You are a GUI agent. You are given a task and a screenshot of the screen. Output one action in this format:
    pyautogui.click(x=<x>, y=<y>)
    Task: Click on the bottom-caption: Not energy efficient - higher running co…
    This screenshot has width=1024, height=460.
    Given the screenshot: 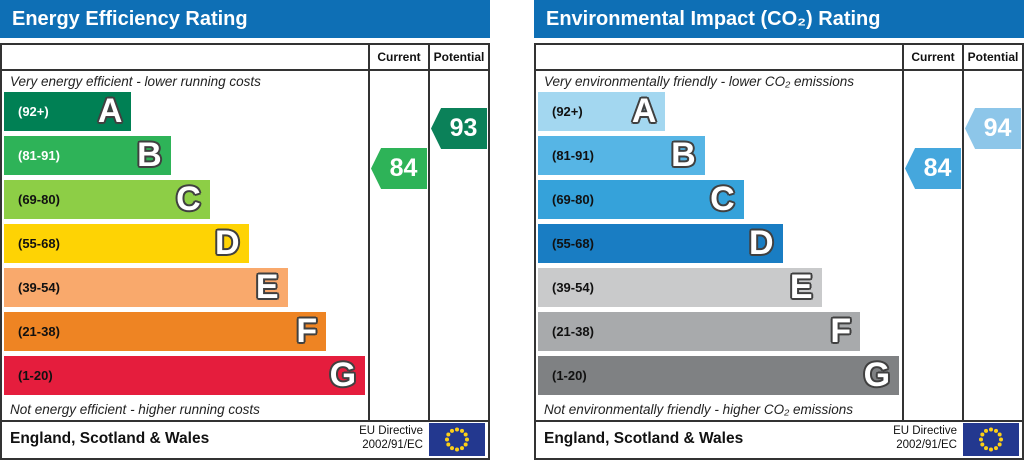 What is the action you would take?
    pyautogui.click(x=135, y=410)
    